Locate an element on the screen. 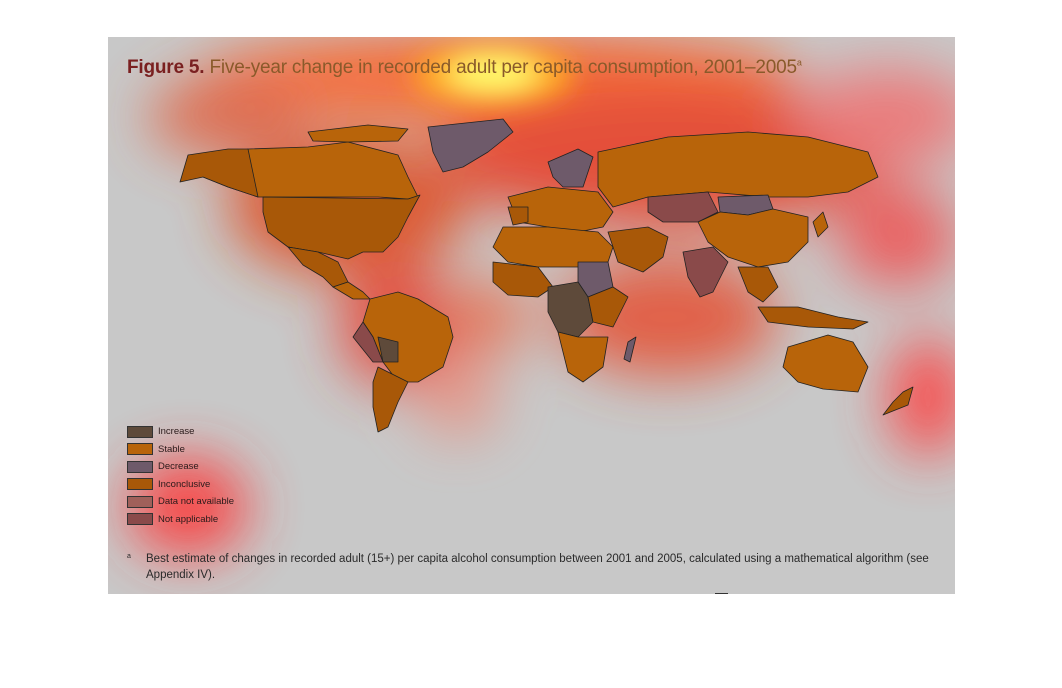 This screenshot has width=1062, height=688. legend-item: Data not available is located at coordinates (180, 502).